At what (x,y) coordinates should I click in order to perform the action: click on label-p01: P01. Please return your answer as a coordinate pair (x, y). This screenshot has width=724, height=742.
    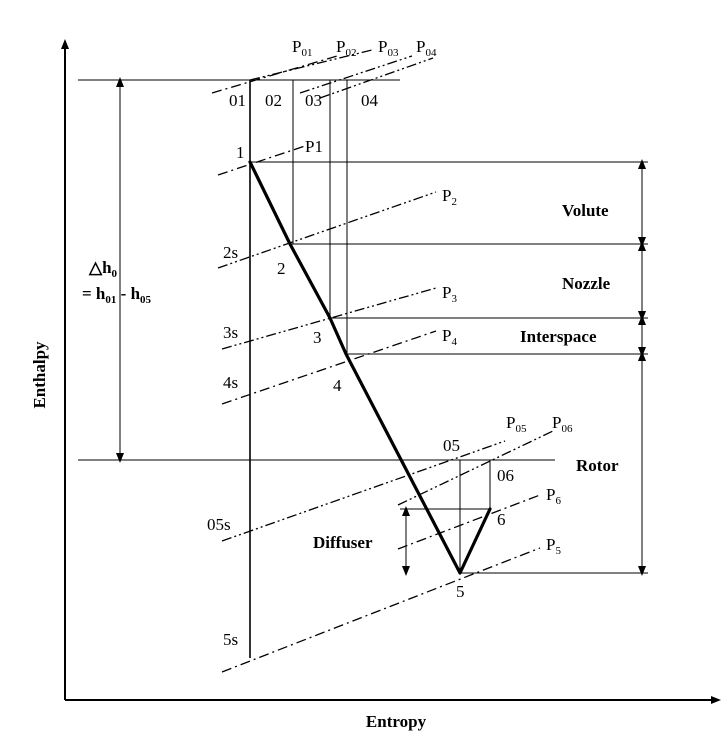
    Looking at the image, I should click on (302, 48).